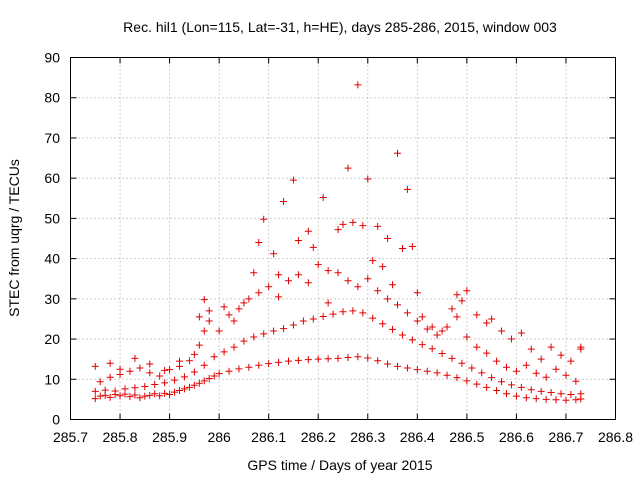 The width and height of the screenshot is (640, 480). I want to click on x-tick-label: 286.6, so click(516, 437).